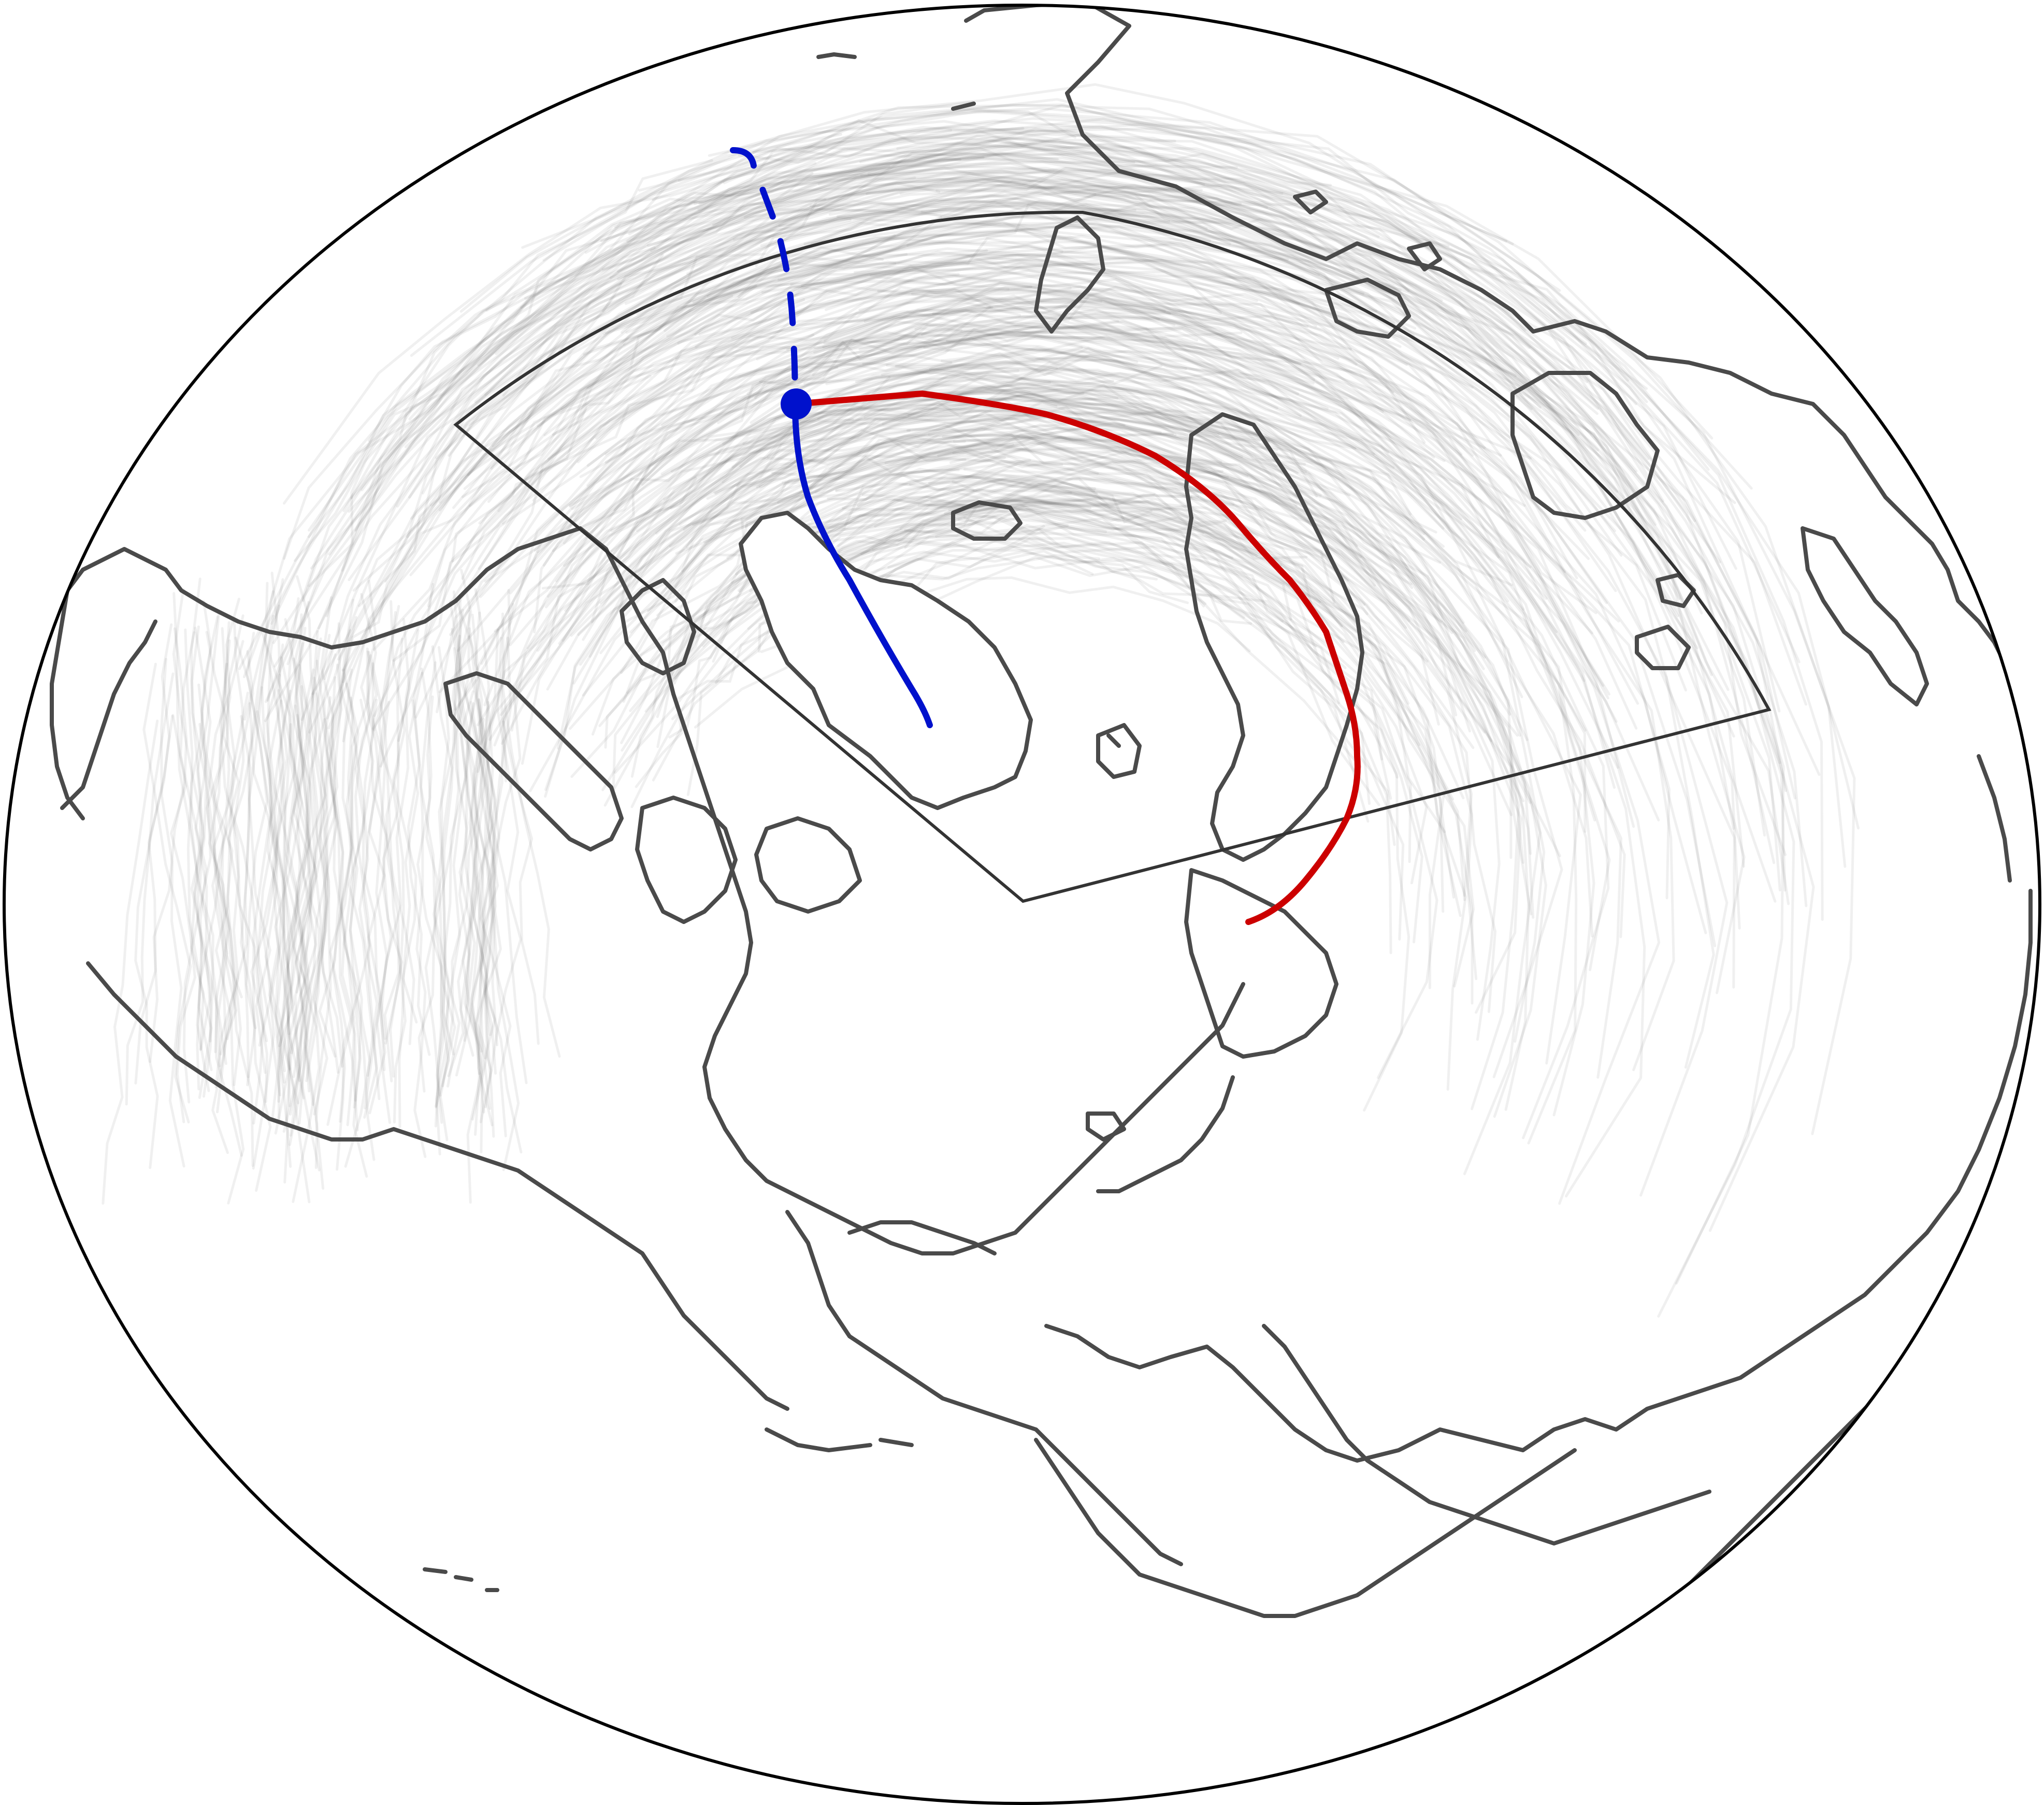 Image resolution: width=2044 pixels, height=1805 pixels. Describe the element at coordinates (1994, 818) in the screenshot. I see `coastline-east-asia-coast` at that location.